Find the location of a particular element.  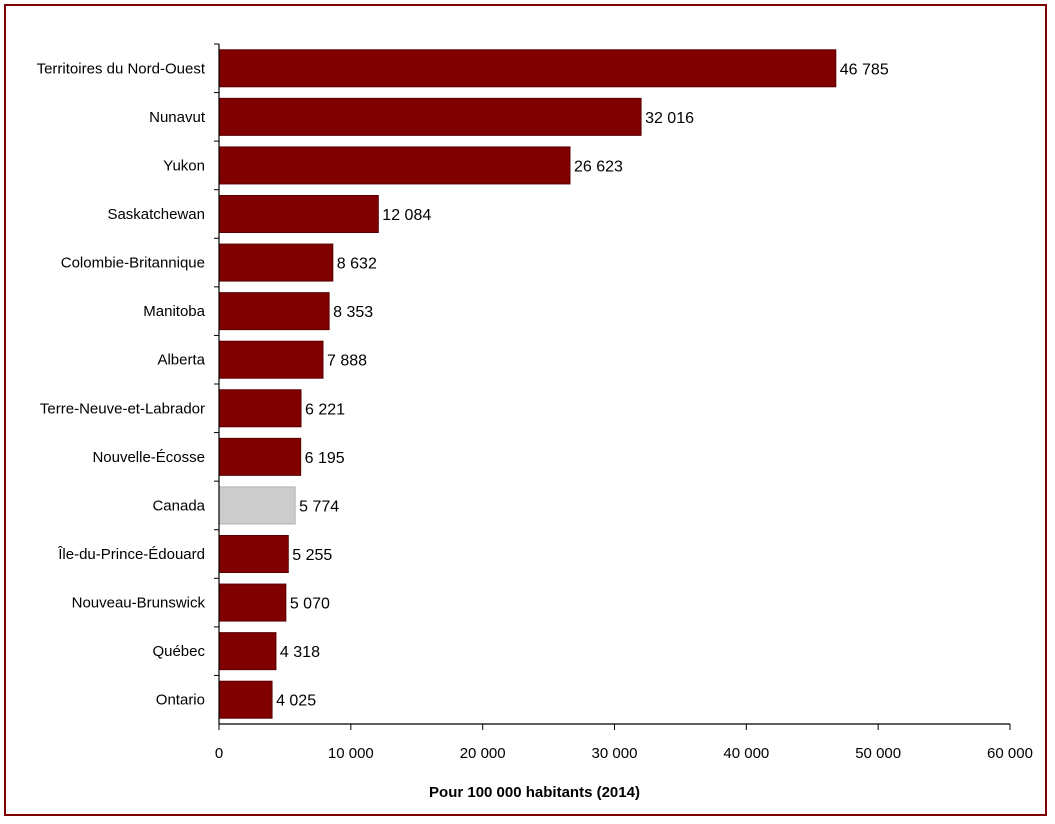

x-tick-label: 10 000 is located at coordinates (351, 753).